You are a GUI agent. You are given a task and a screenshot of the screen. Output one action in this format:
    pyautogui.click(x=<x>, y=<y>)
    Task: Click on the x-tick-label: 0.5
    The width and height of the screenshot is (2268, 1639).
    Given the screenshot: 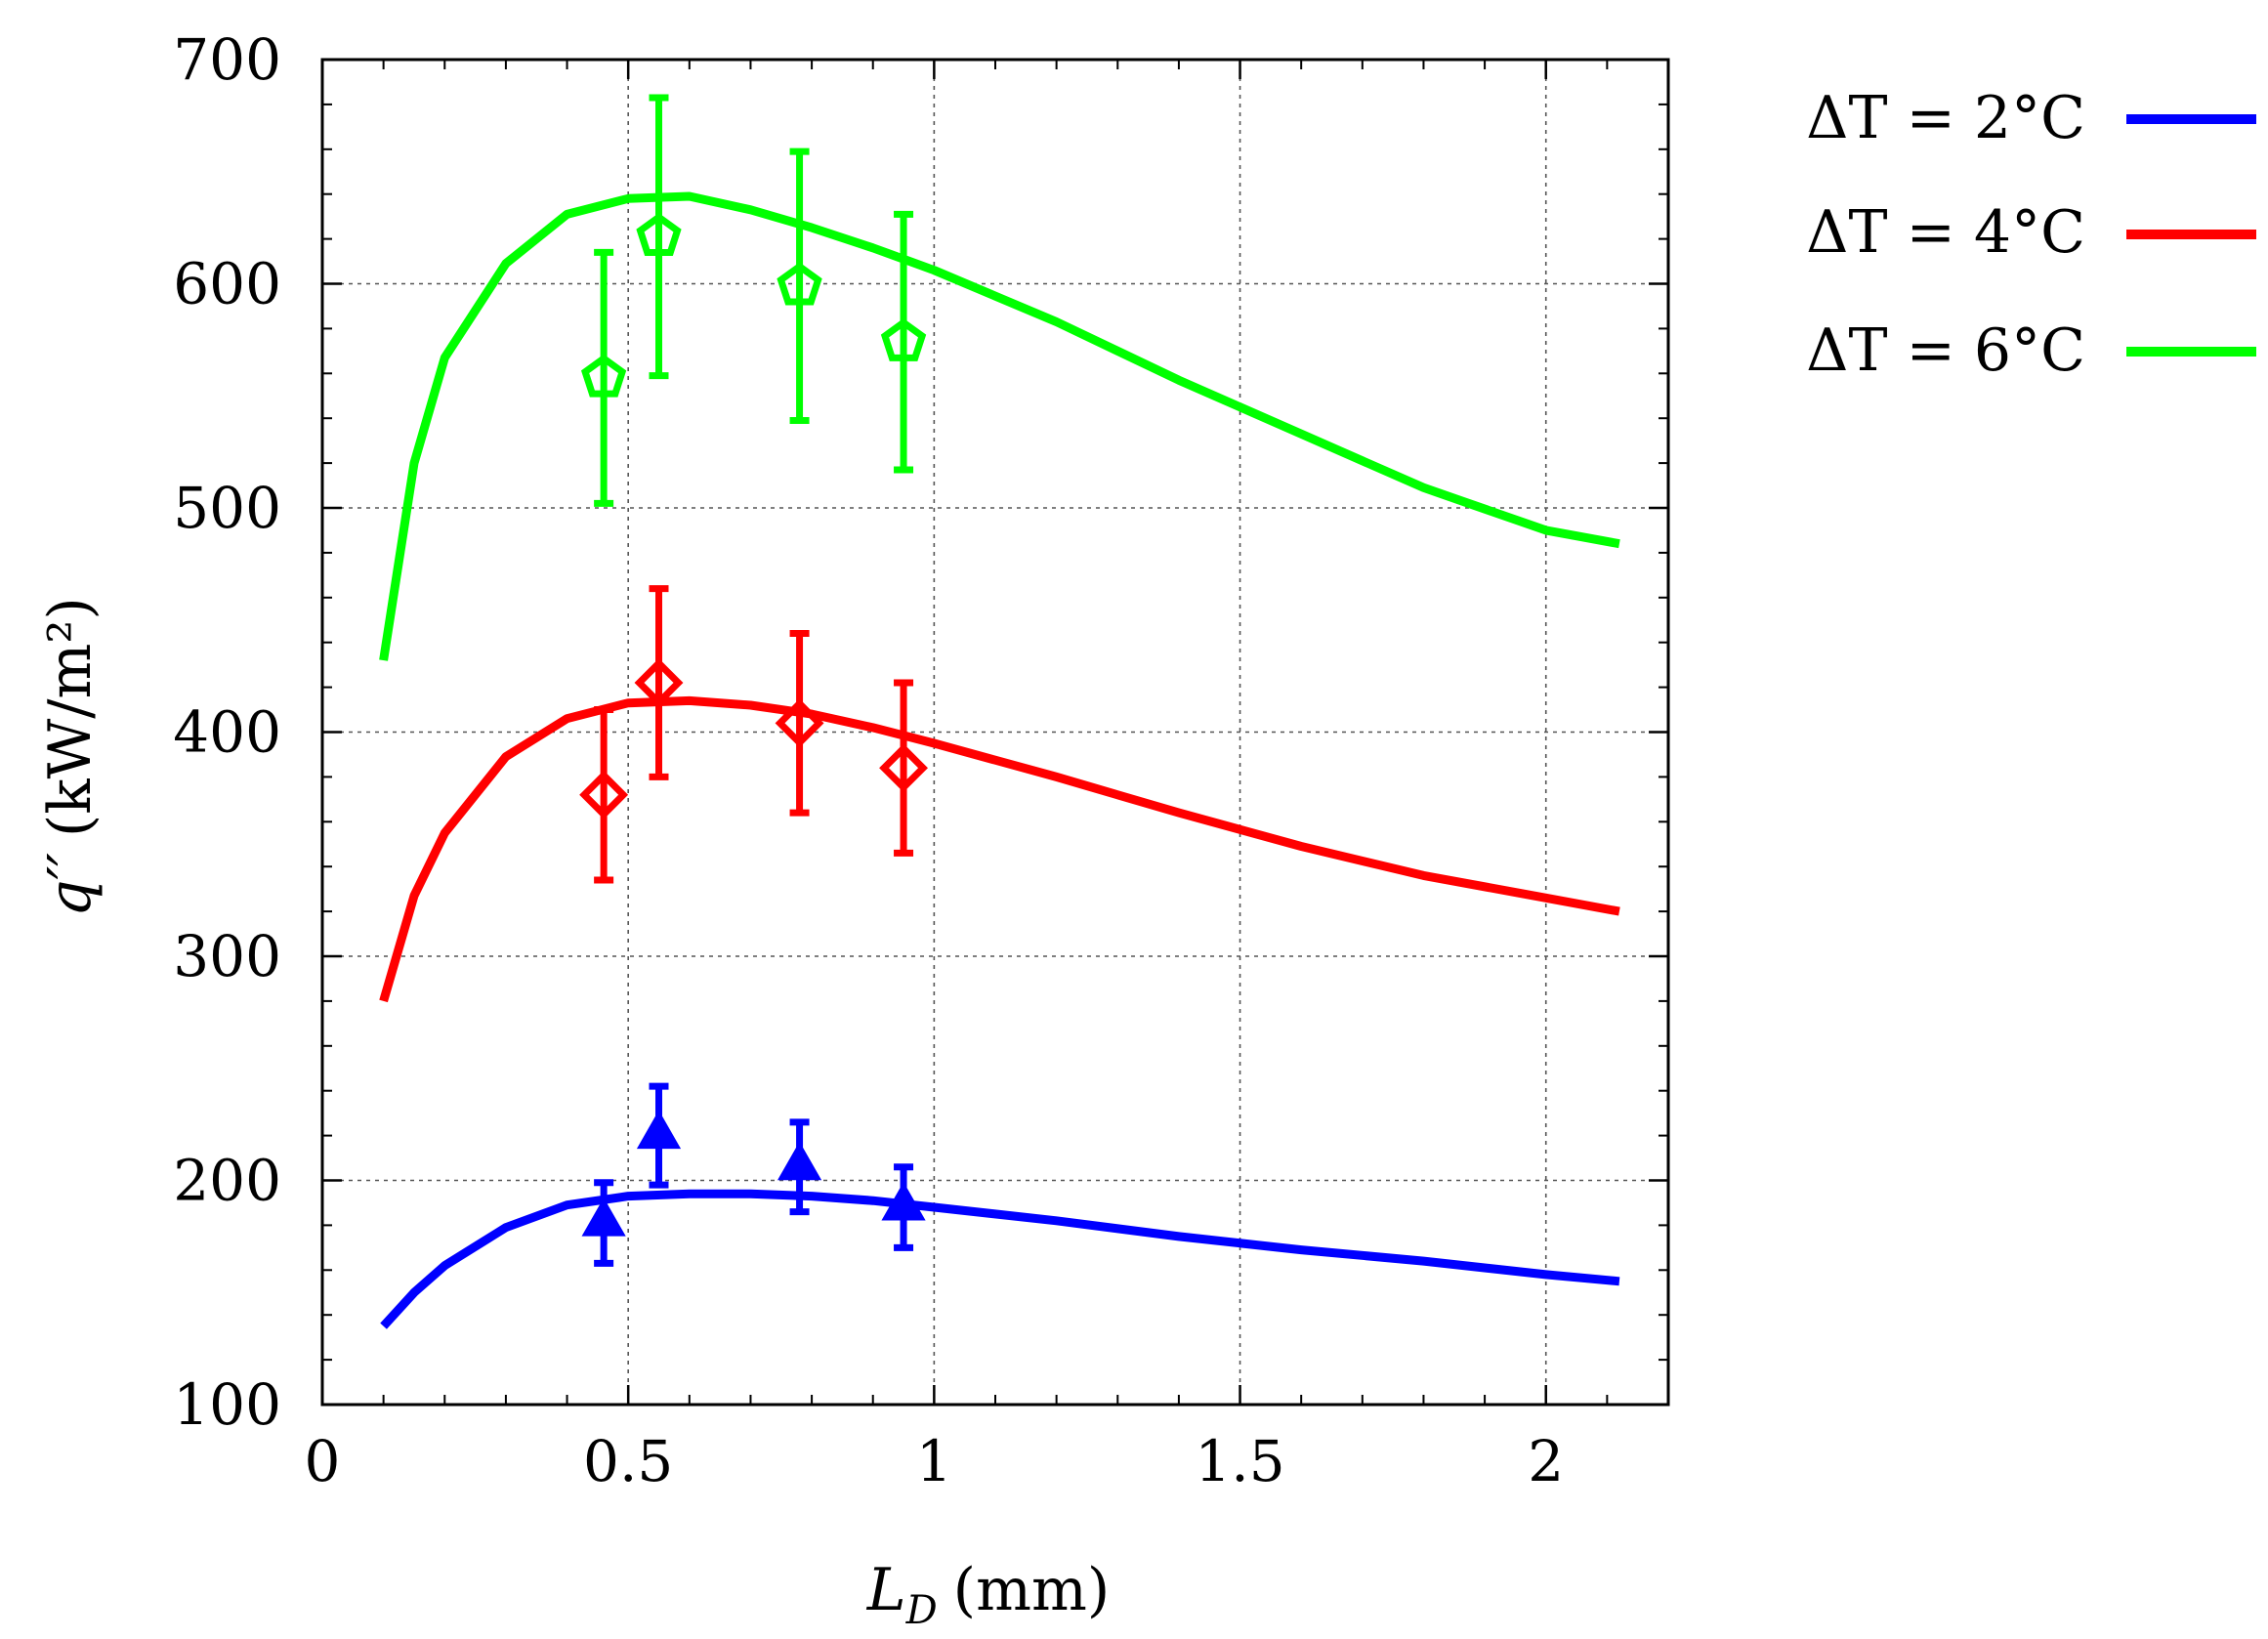 What is the action you would take?
    pyautogui.click(x=628, y=1461)
    